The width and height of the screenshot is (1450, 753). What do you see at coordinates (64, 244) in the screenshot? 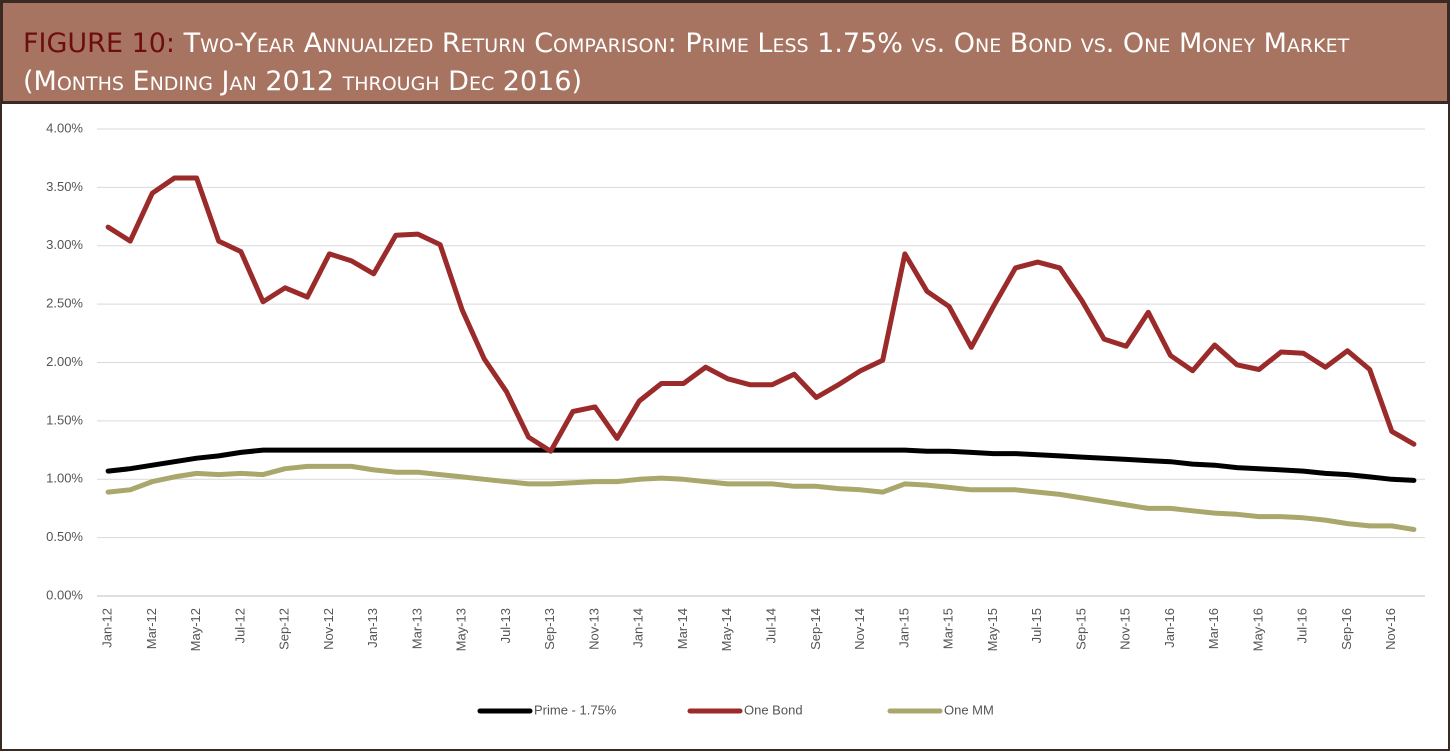
I see `y-tick-label: 3.00%` at bounding box center [64, 244].